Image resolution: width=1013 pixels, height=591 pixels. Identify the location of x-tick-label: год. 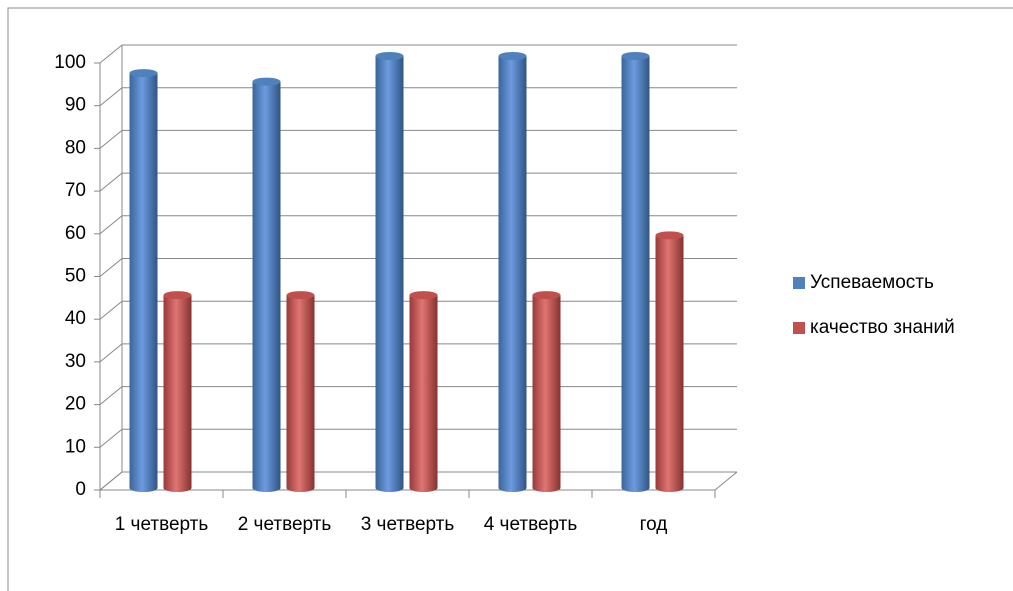
(653, 524).